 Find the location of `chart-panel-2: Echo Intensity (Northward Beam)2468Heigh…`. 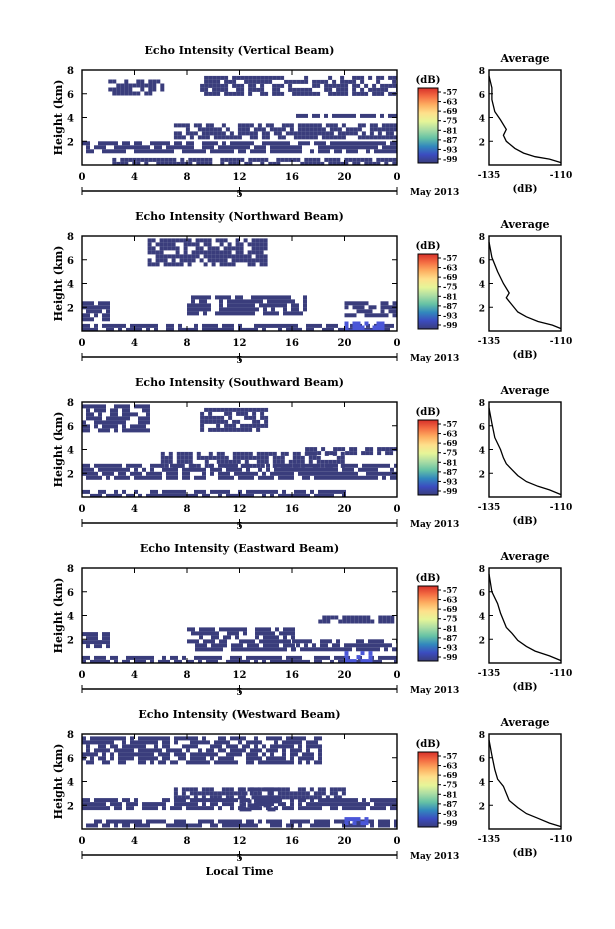

chart-panel-2: Echo Intensity (Northward Beam)2468Heigh… is located at coordinates (312, 288).